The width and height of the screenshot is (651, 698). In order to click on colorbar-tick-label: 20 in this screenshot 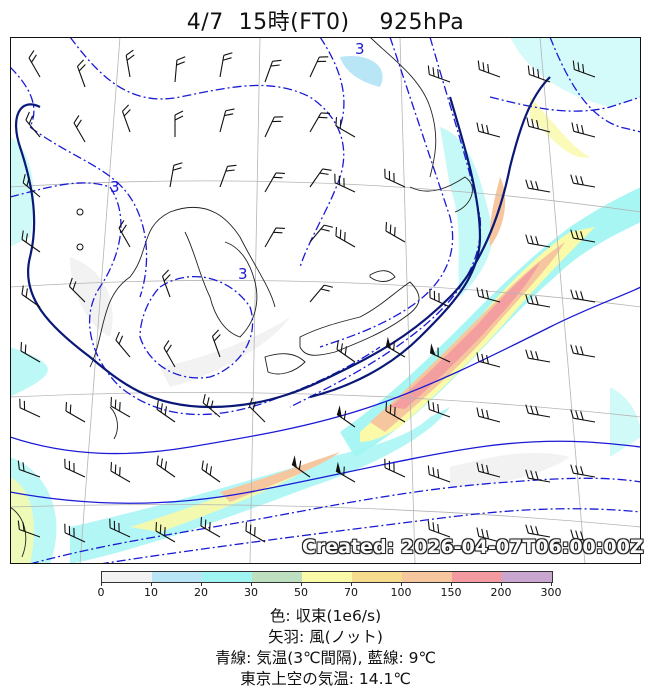, I will do `click(201, 592)`.